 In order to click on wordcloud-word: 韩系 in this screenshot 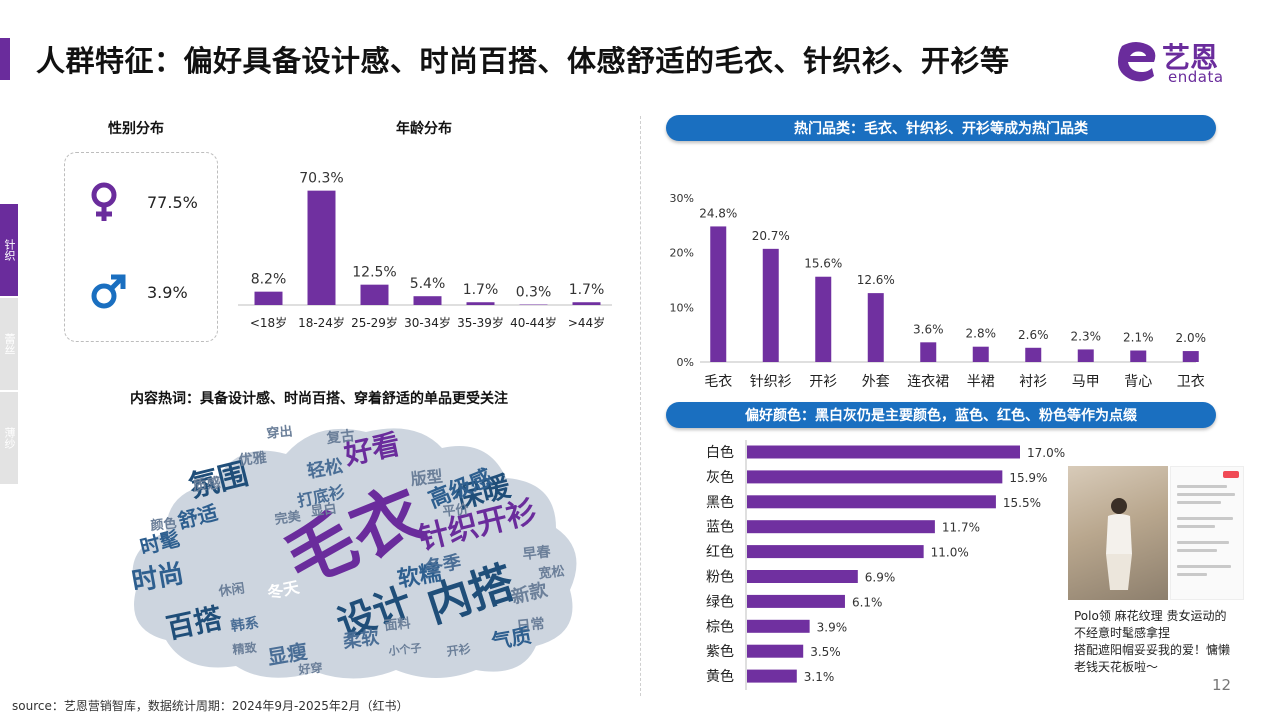, I will do `click(244, 625)`.